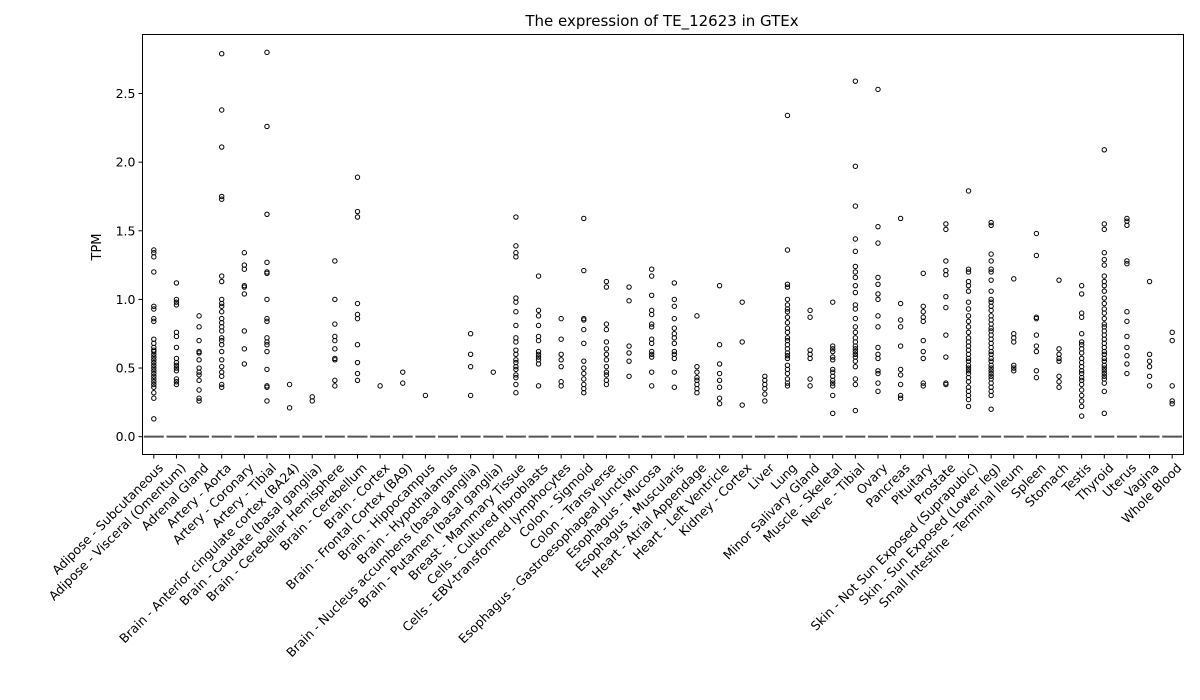  I want to click on y-tick-label: 2.0, so click(126, 162).